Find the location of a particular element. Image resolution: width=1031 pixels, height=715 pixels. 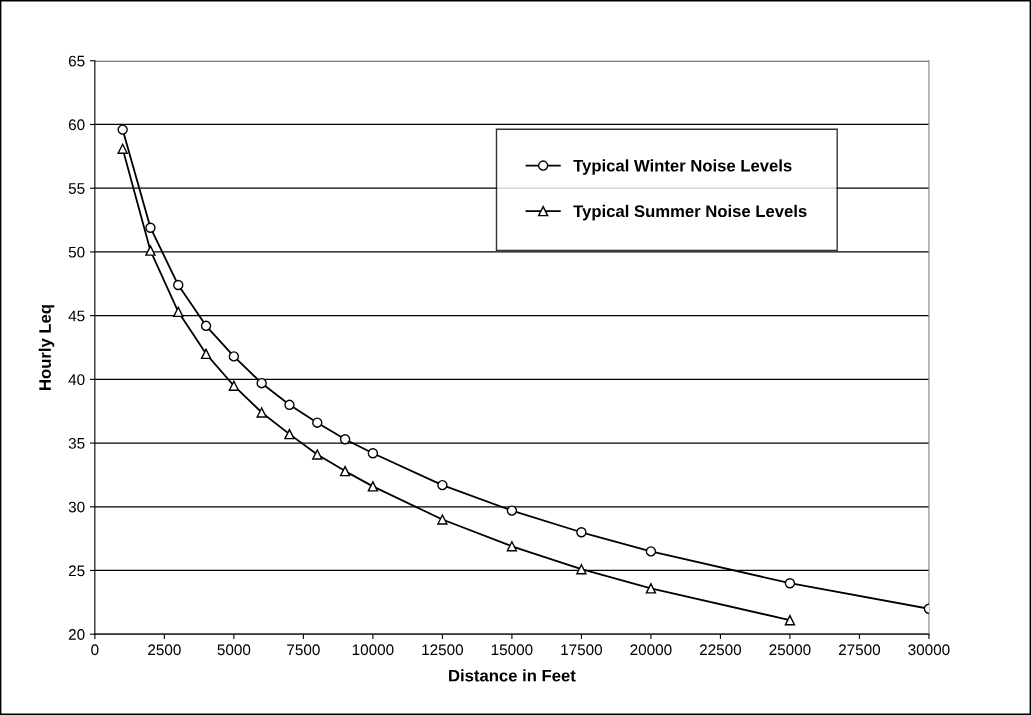

y-tick-label: 45 is located at coordinates (76, 316).